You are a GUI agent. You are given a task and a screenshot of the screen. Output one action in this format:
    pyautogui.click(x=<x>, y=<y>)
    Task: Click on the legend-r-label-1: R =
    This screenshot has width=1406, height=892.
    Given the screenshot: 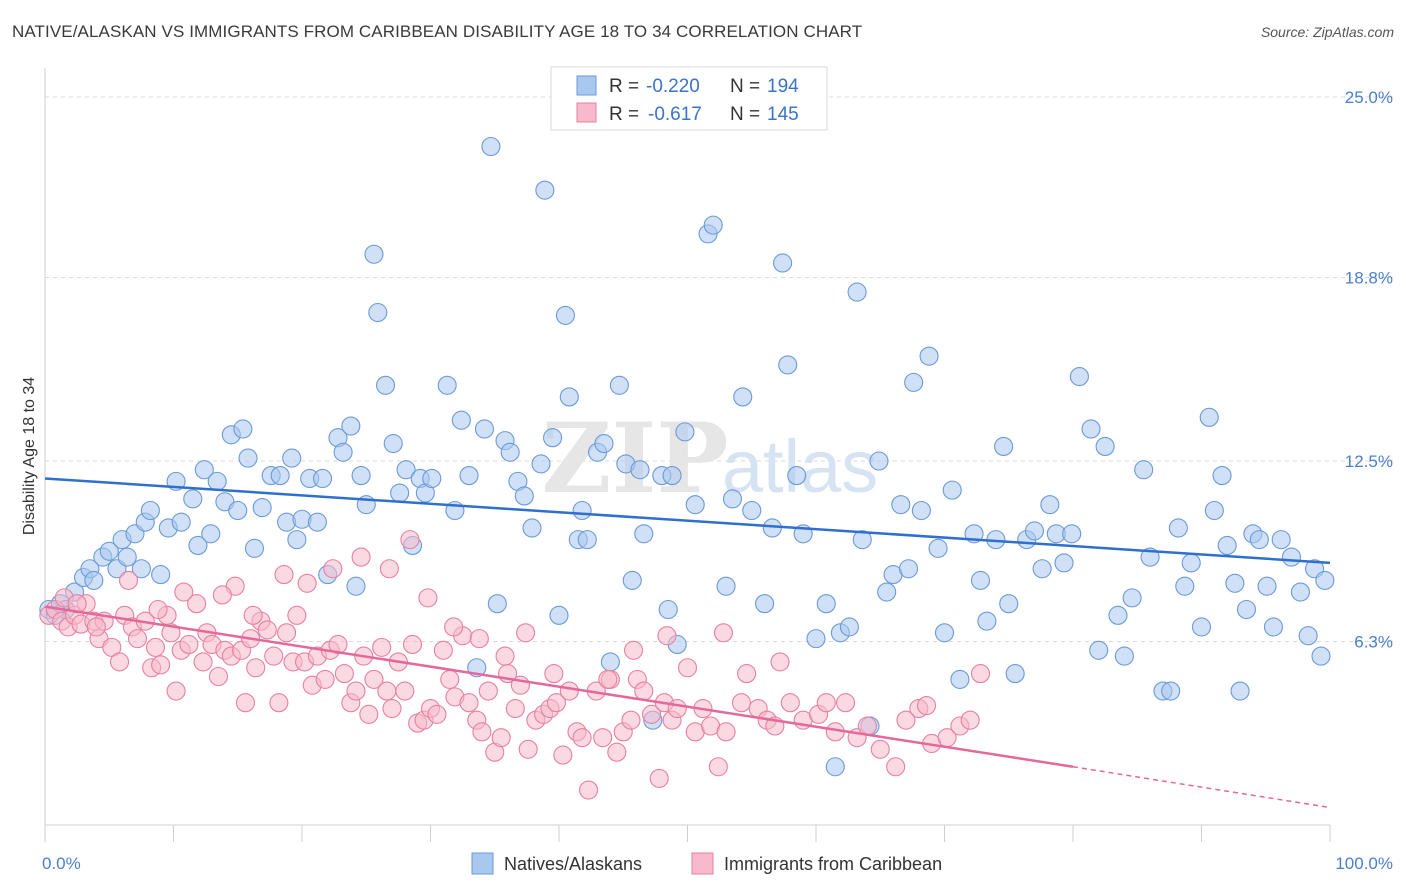 What is the action you would take?
    pyautogui.click(x=624, y=86)
    